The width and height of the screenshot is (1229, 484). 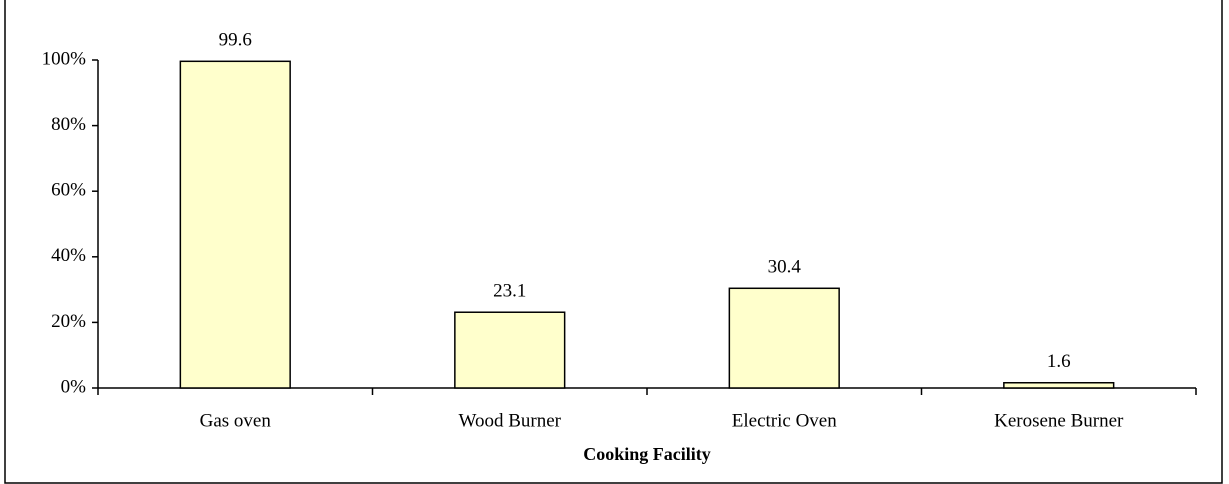 What do you see at coordinates (1059, 361) in the screenshot?
I see `data-label: 1.6` at bounding box center [1059, 361].